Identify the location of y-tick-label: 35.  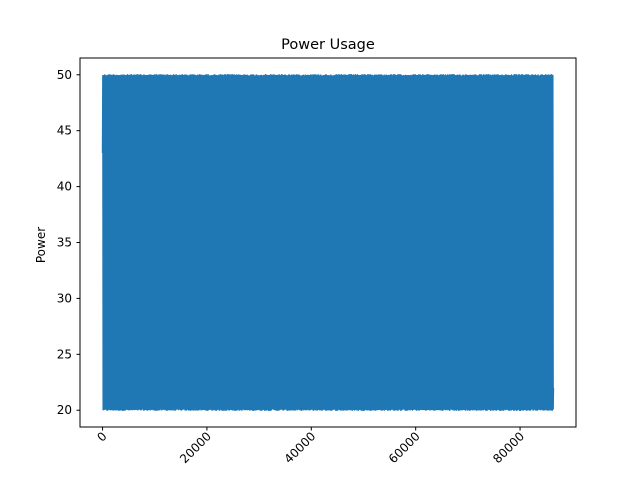
(64, 243).